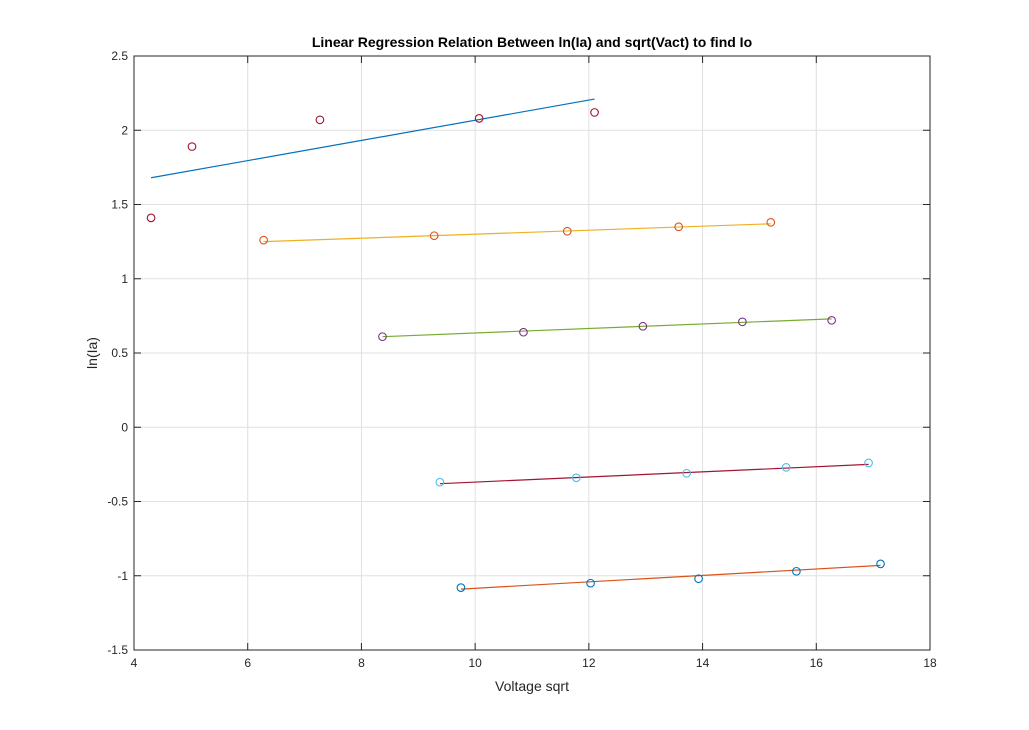 Image resolution: width=1029 pixels, height=730 pixels. Describe the element at coordinates (589, 663) in the screenshot. I see `x-tick-label: 12` at that location.